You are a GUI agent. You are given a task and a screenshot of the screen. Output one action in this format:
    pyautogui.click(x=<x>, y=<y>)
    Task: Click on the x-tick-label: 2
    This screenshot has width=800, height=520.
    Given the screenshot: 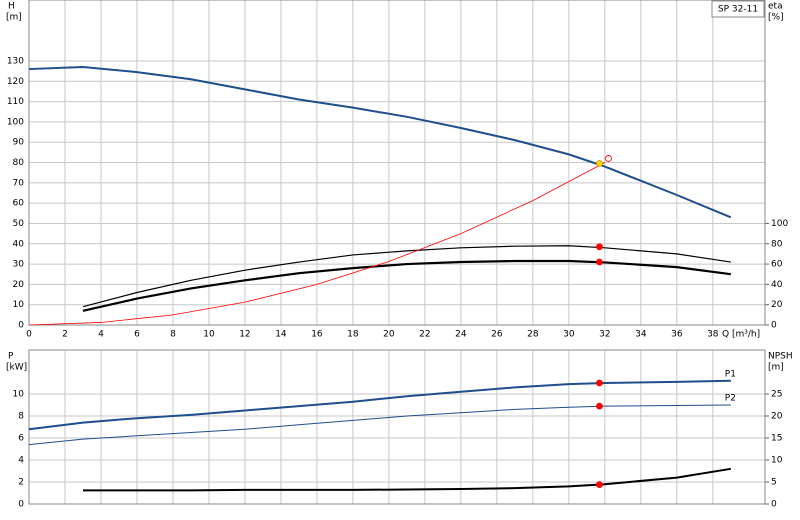 What is the action you would take?
    pyautogui.click(x=65, y=335)
    